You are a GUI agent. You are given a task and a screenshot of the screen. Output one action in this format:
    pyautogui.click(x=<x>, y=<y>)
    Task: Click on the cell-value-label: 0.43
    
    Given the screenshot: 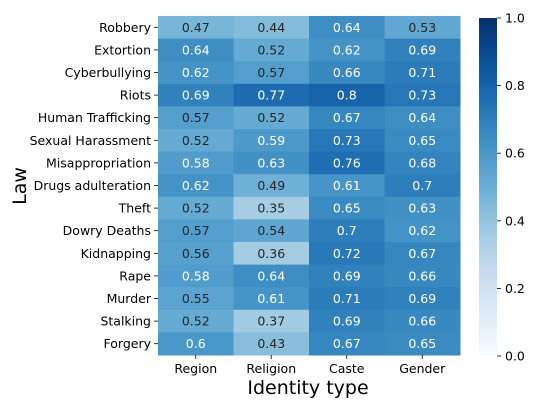 What is the action you would take?
    pyautogui.click(x=271, y=343)
    